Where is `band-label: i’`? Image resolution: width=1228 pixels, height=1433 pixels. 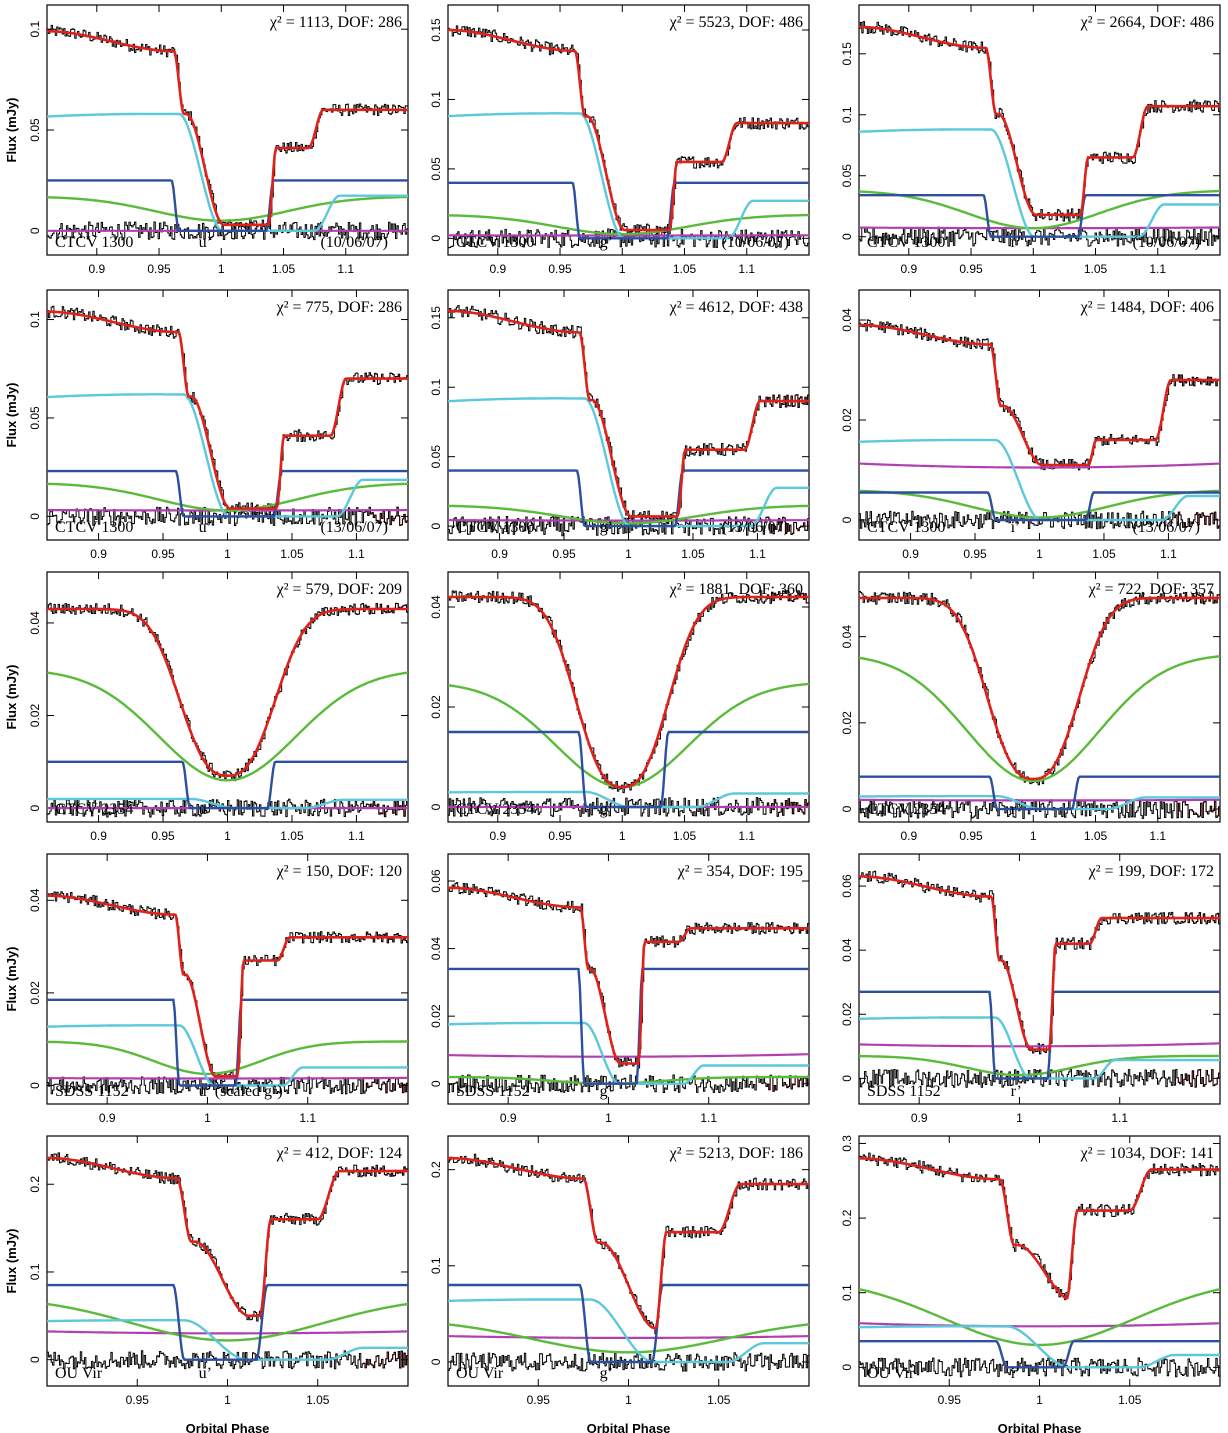 band-label: i’ is located at coordinates (1016, 1373).